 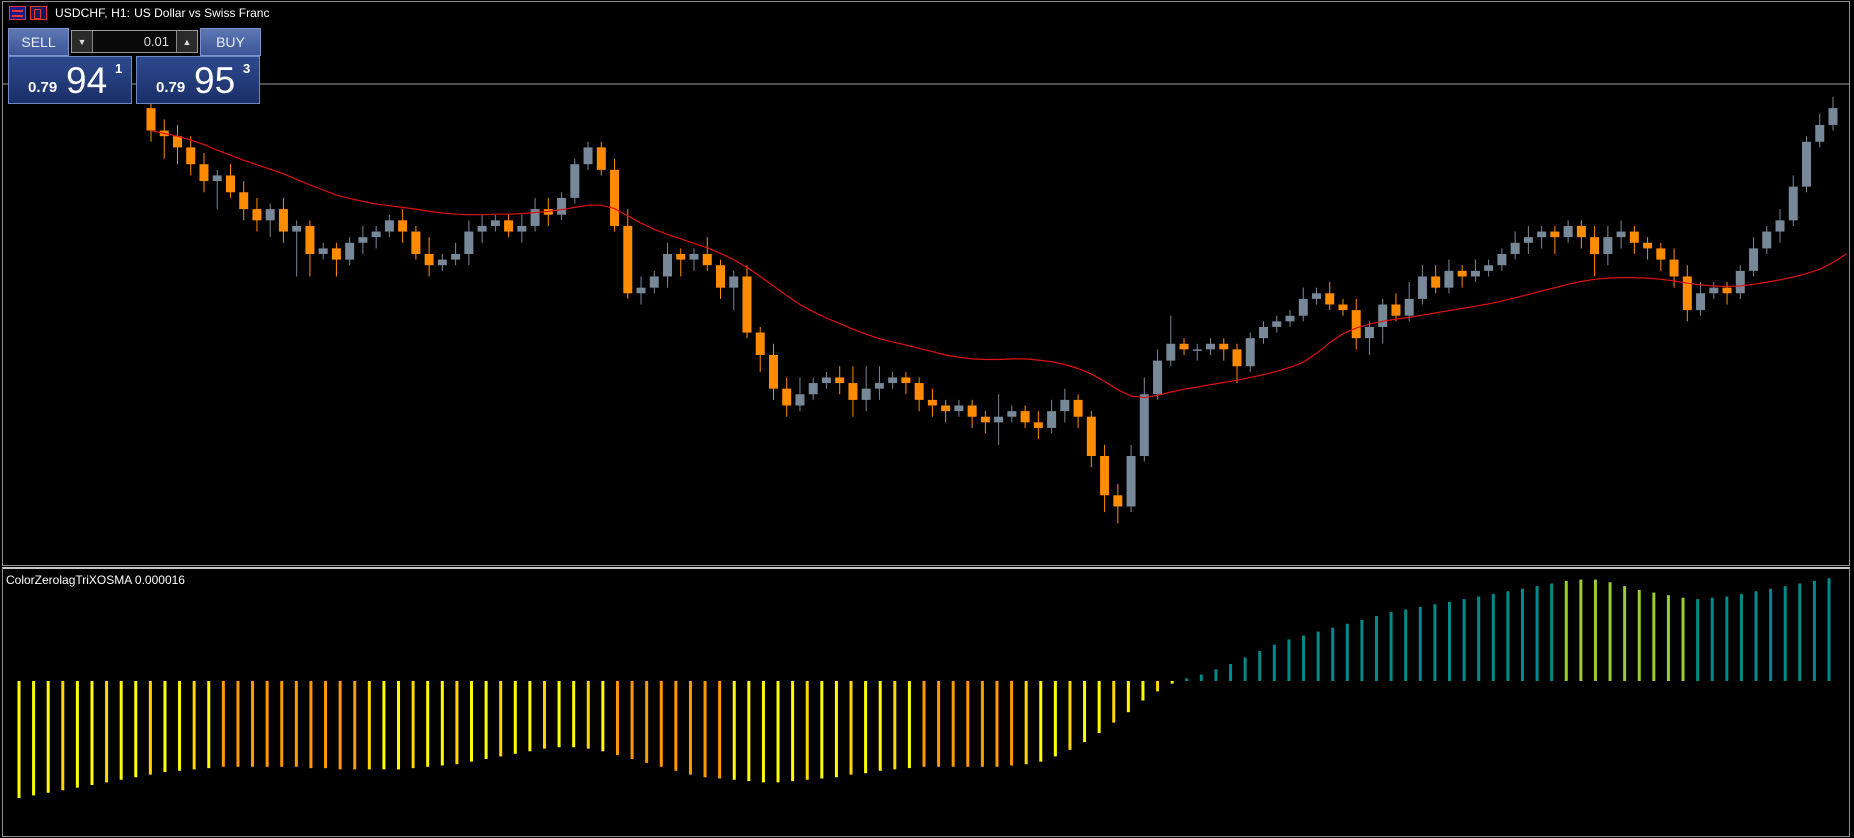 I want to click on buy-price-quote: 0.79 95 3, so click(x=198, y=80).